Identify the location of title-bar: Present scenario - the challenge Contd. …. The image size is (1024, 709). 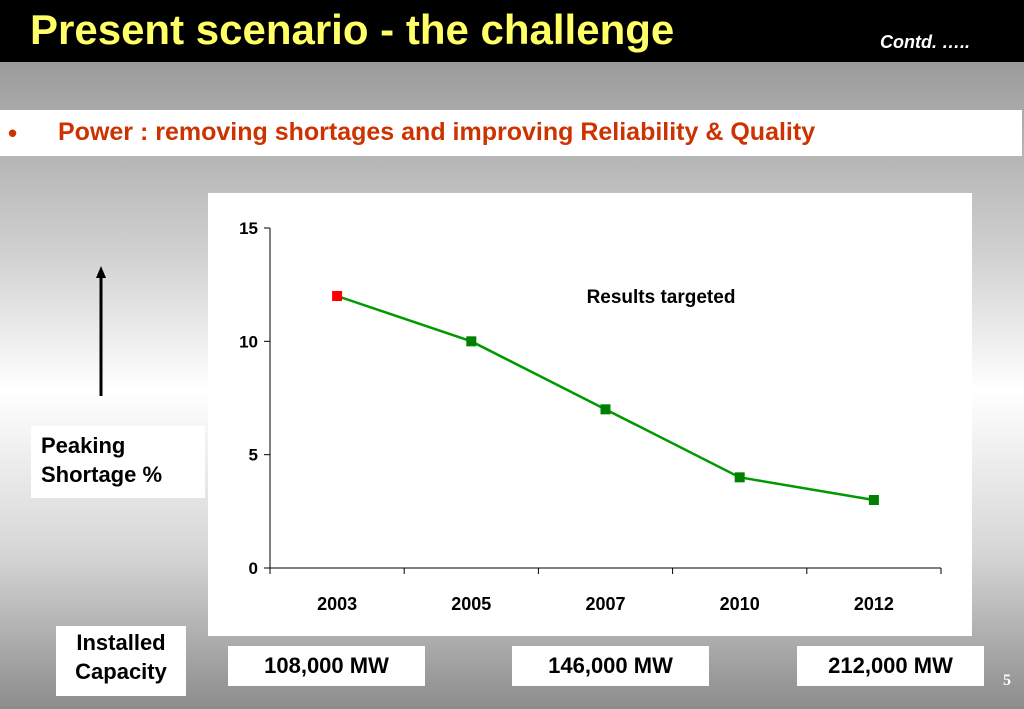
(512, 31).